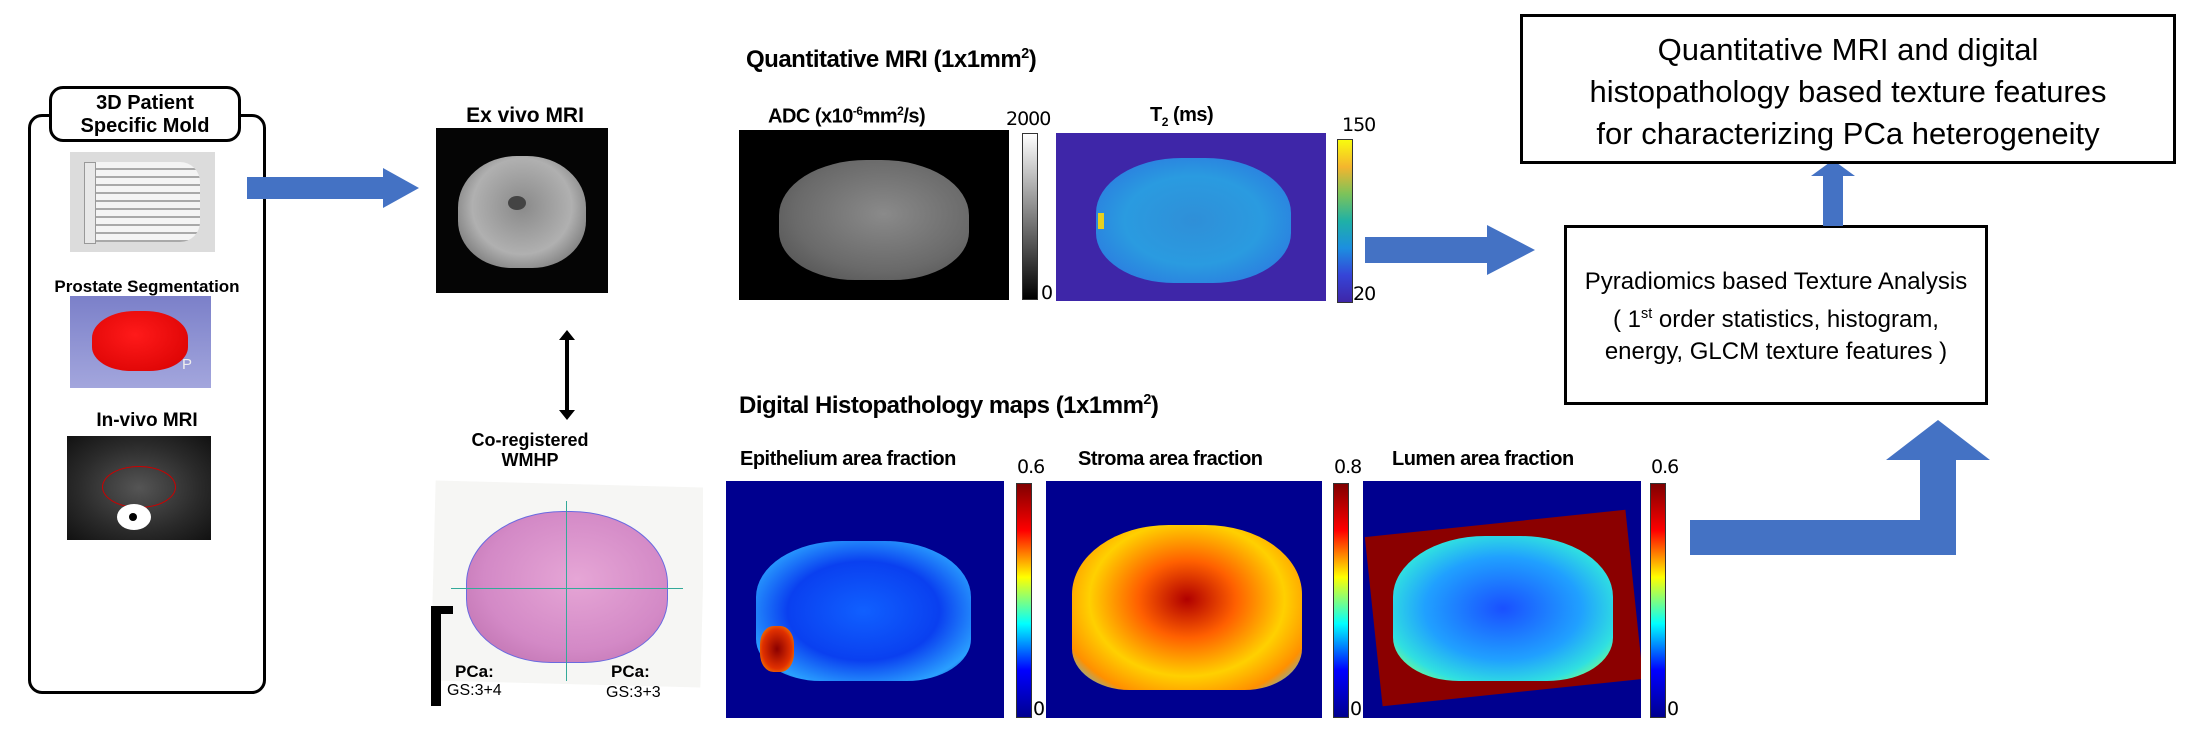  Describe the element at coordinates (1147, 400) in the screenshot. I see `histo-title-sup: 2` at that location.